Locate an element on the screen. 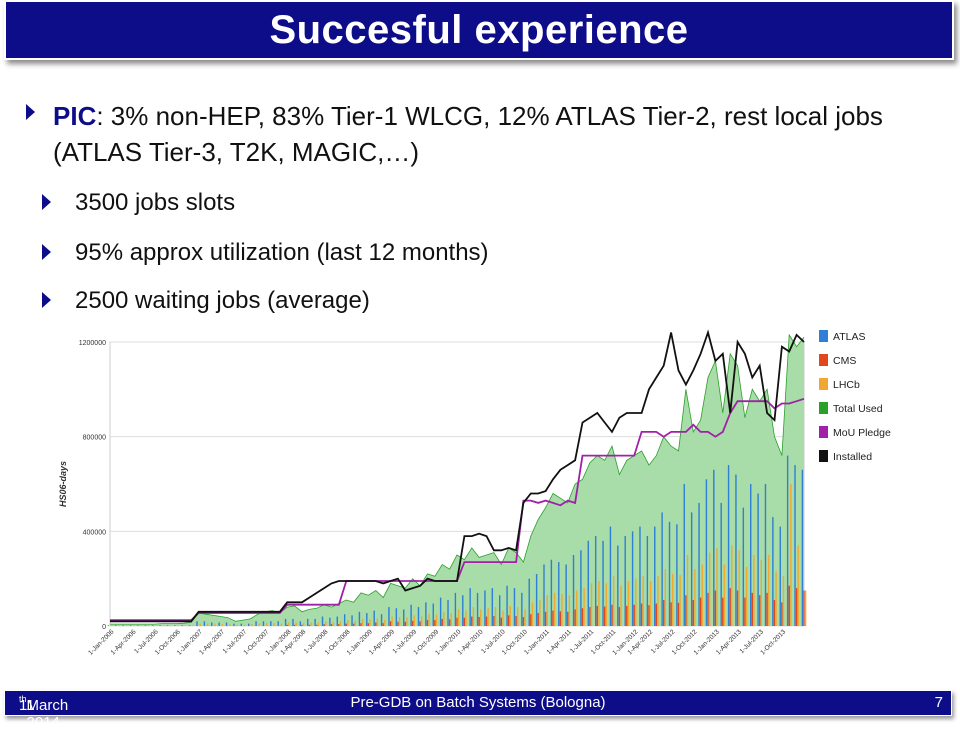 The image size is (960, 731). legend-label: MoU Pledge is located at coordinates (862, 433).